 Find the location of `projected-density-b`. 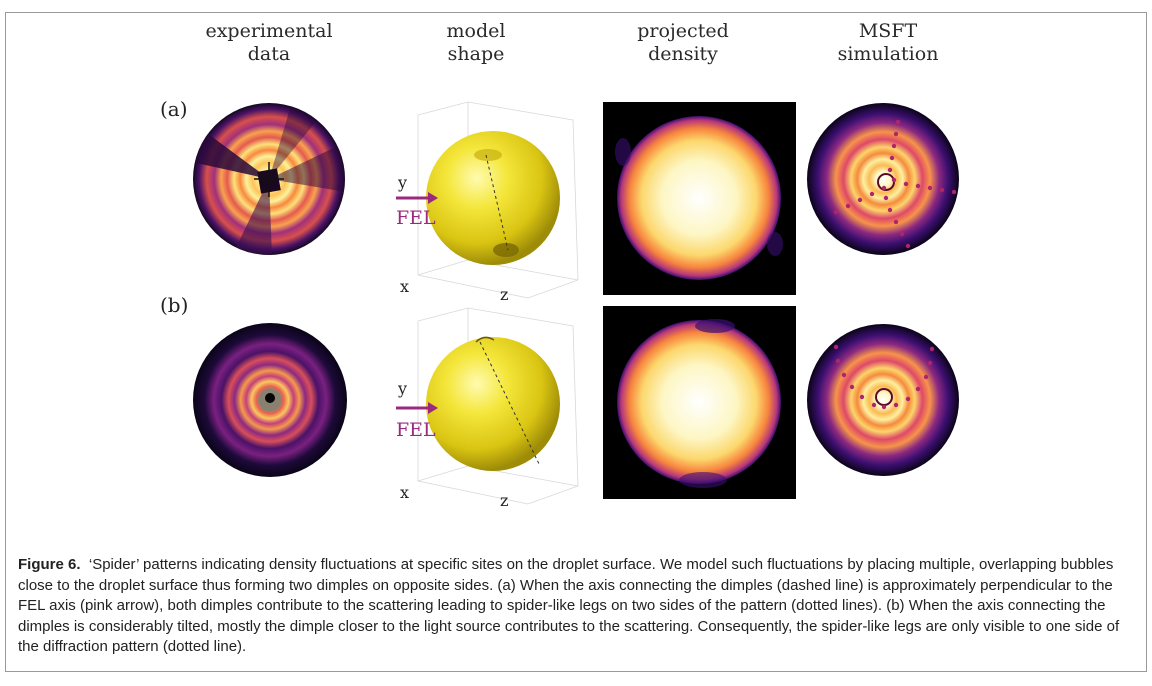

projected-density-b is located at coordinates (699, 402).